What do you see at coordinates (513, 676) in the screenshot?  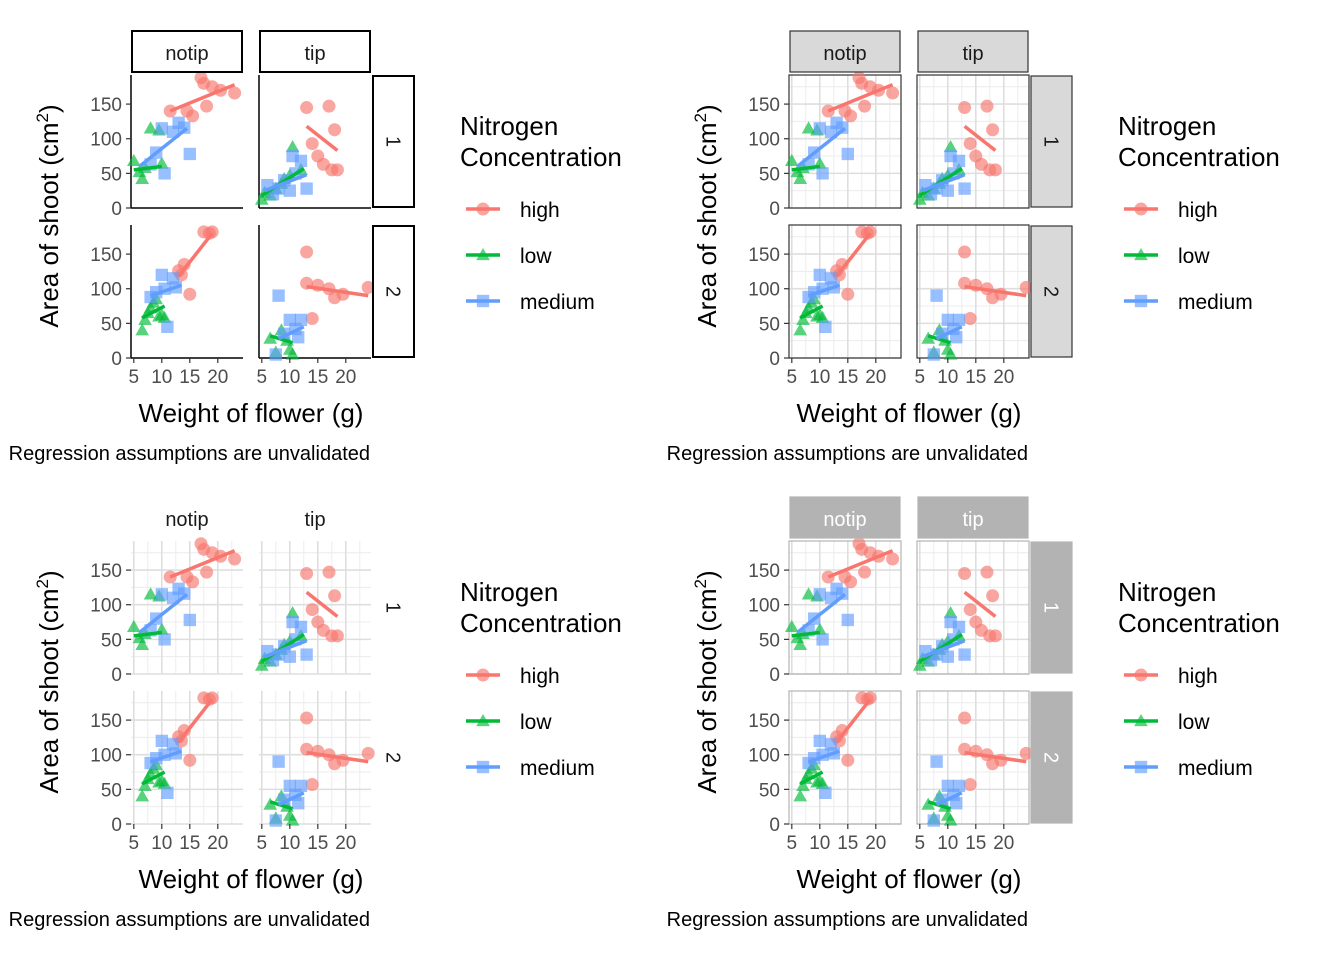 I see `legend-item-high: high` at bounding box center [513, 676].